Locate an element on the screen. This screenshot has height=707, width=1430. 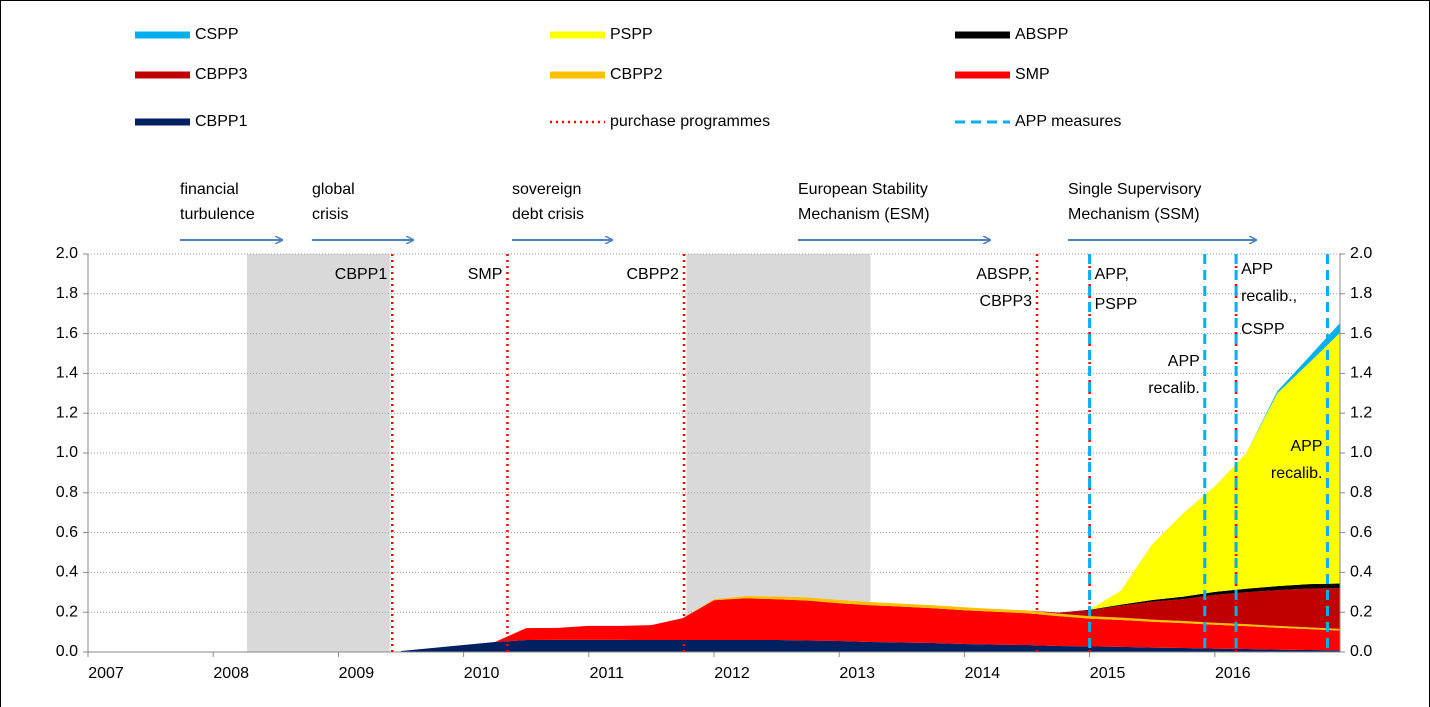
legend-label: purchase programmes is located at coordinates (690, 121).